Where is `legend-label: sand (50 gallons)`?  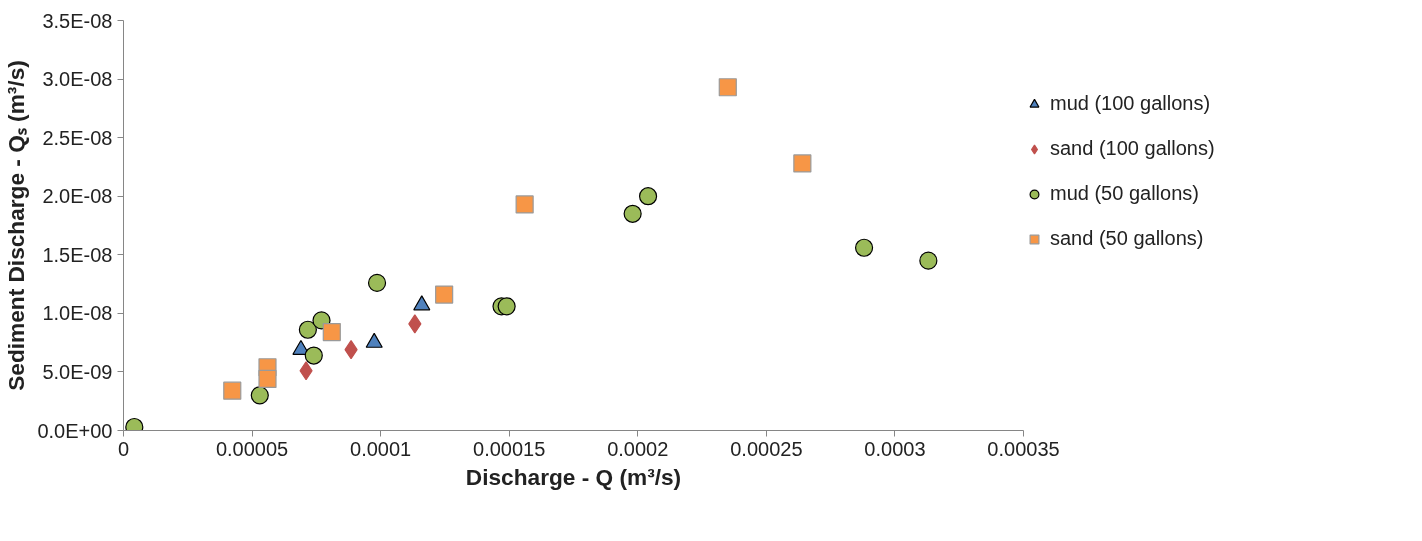
legend-label: sand (50 gallons) is located at coordinates (1127, 238).